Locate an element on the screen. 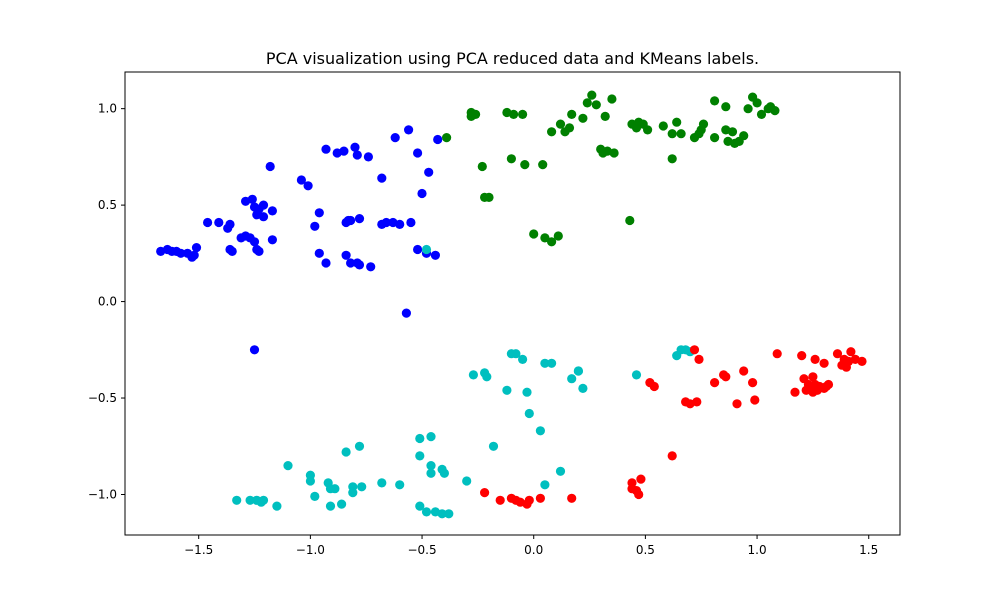 The height and width of the screenshot is (600, 1000). y-tick-label: 1.0 is located at coordinates (107, 109).